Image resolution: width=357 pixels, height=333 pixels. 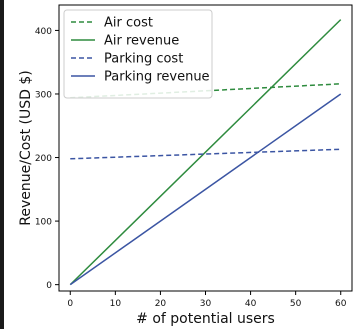 What do you see at coordinates (43, 32) in the screenshot?
I see `y-tick-label: 400` at bounding box center [43, 32].